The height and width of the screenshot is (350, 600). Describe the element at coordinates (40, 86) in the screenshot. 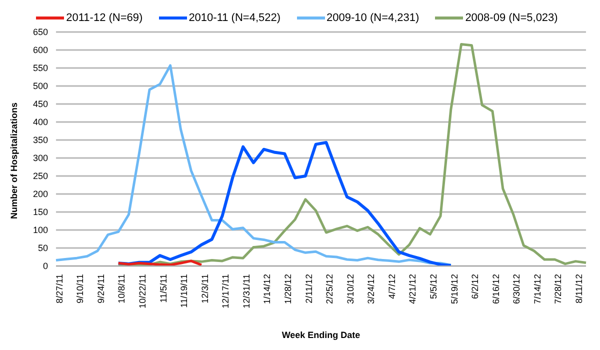

I see `y-tick-label: 500` at that location.